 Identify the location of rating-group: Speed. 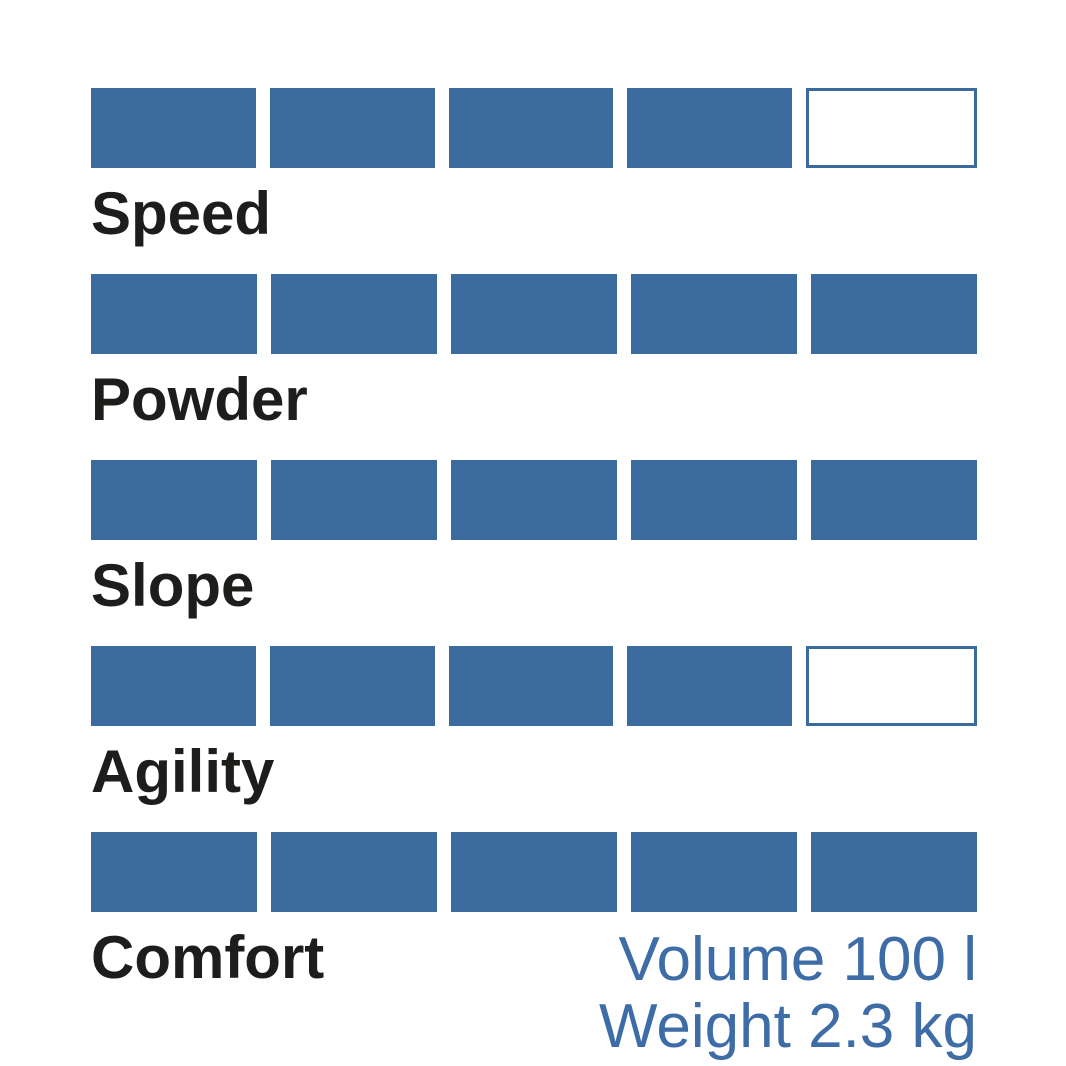
(534, 166).